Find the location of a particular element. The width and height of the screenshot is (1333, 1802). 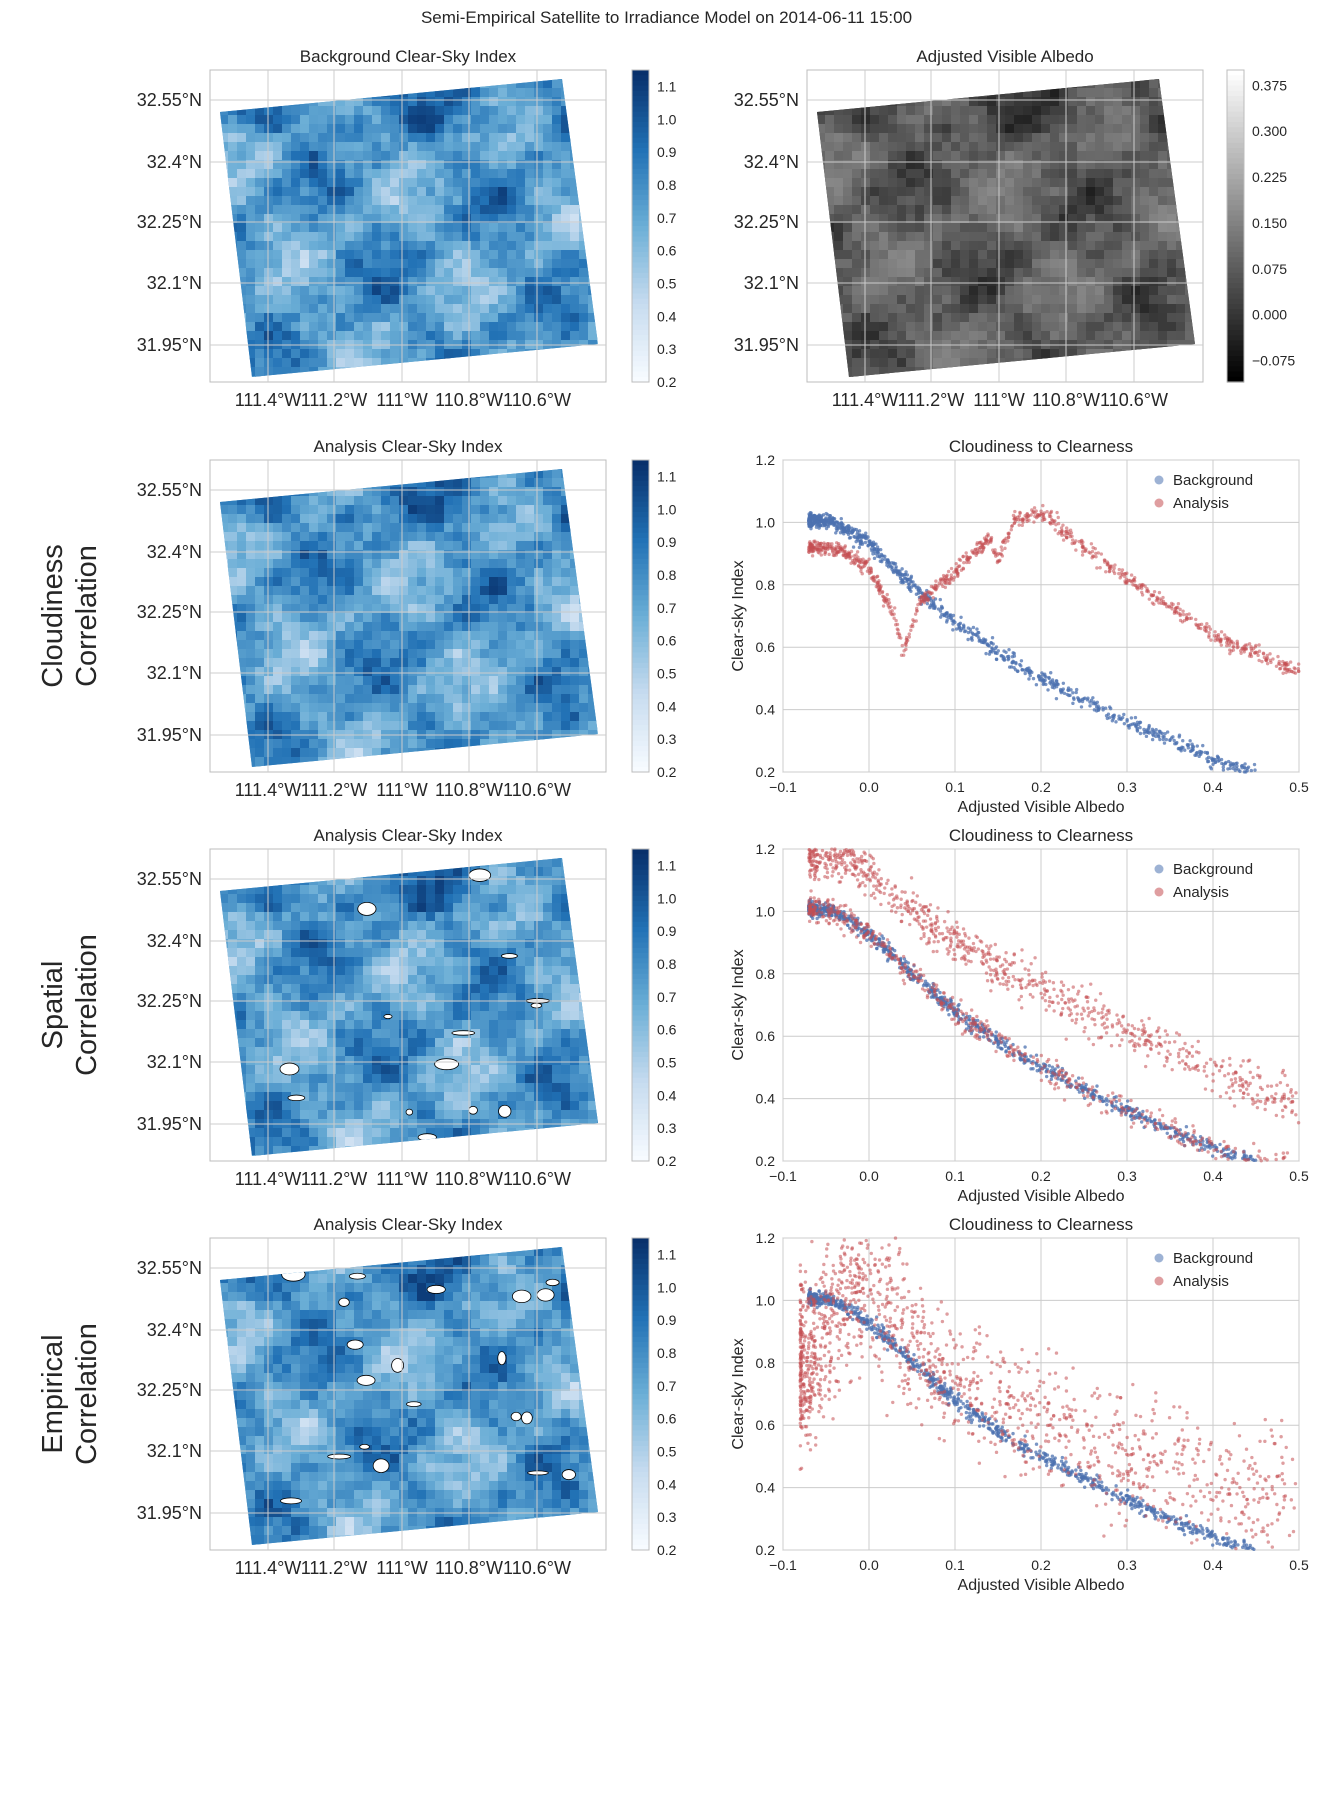

colorbar-tick-label: 0.5 is located at coordinates (667, 283).